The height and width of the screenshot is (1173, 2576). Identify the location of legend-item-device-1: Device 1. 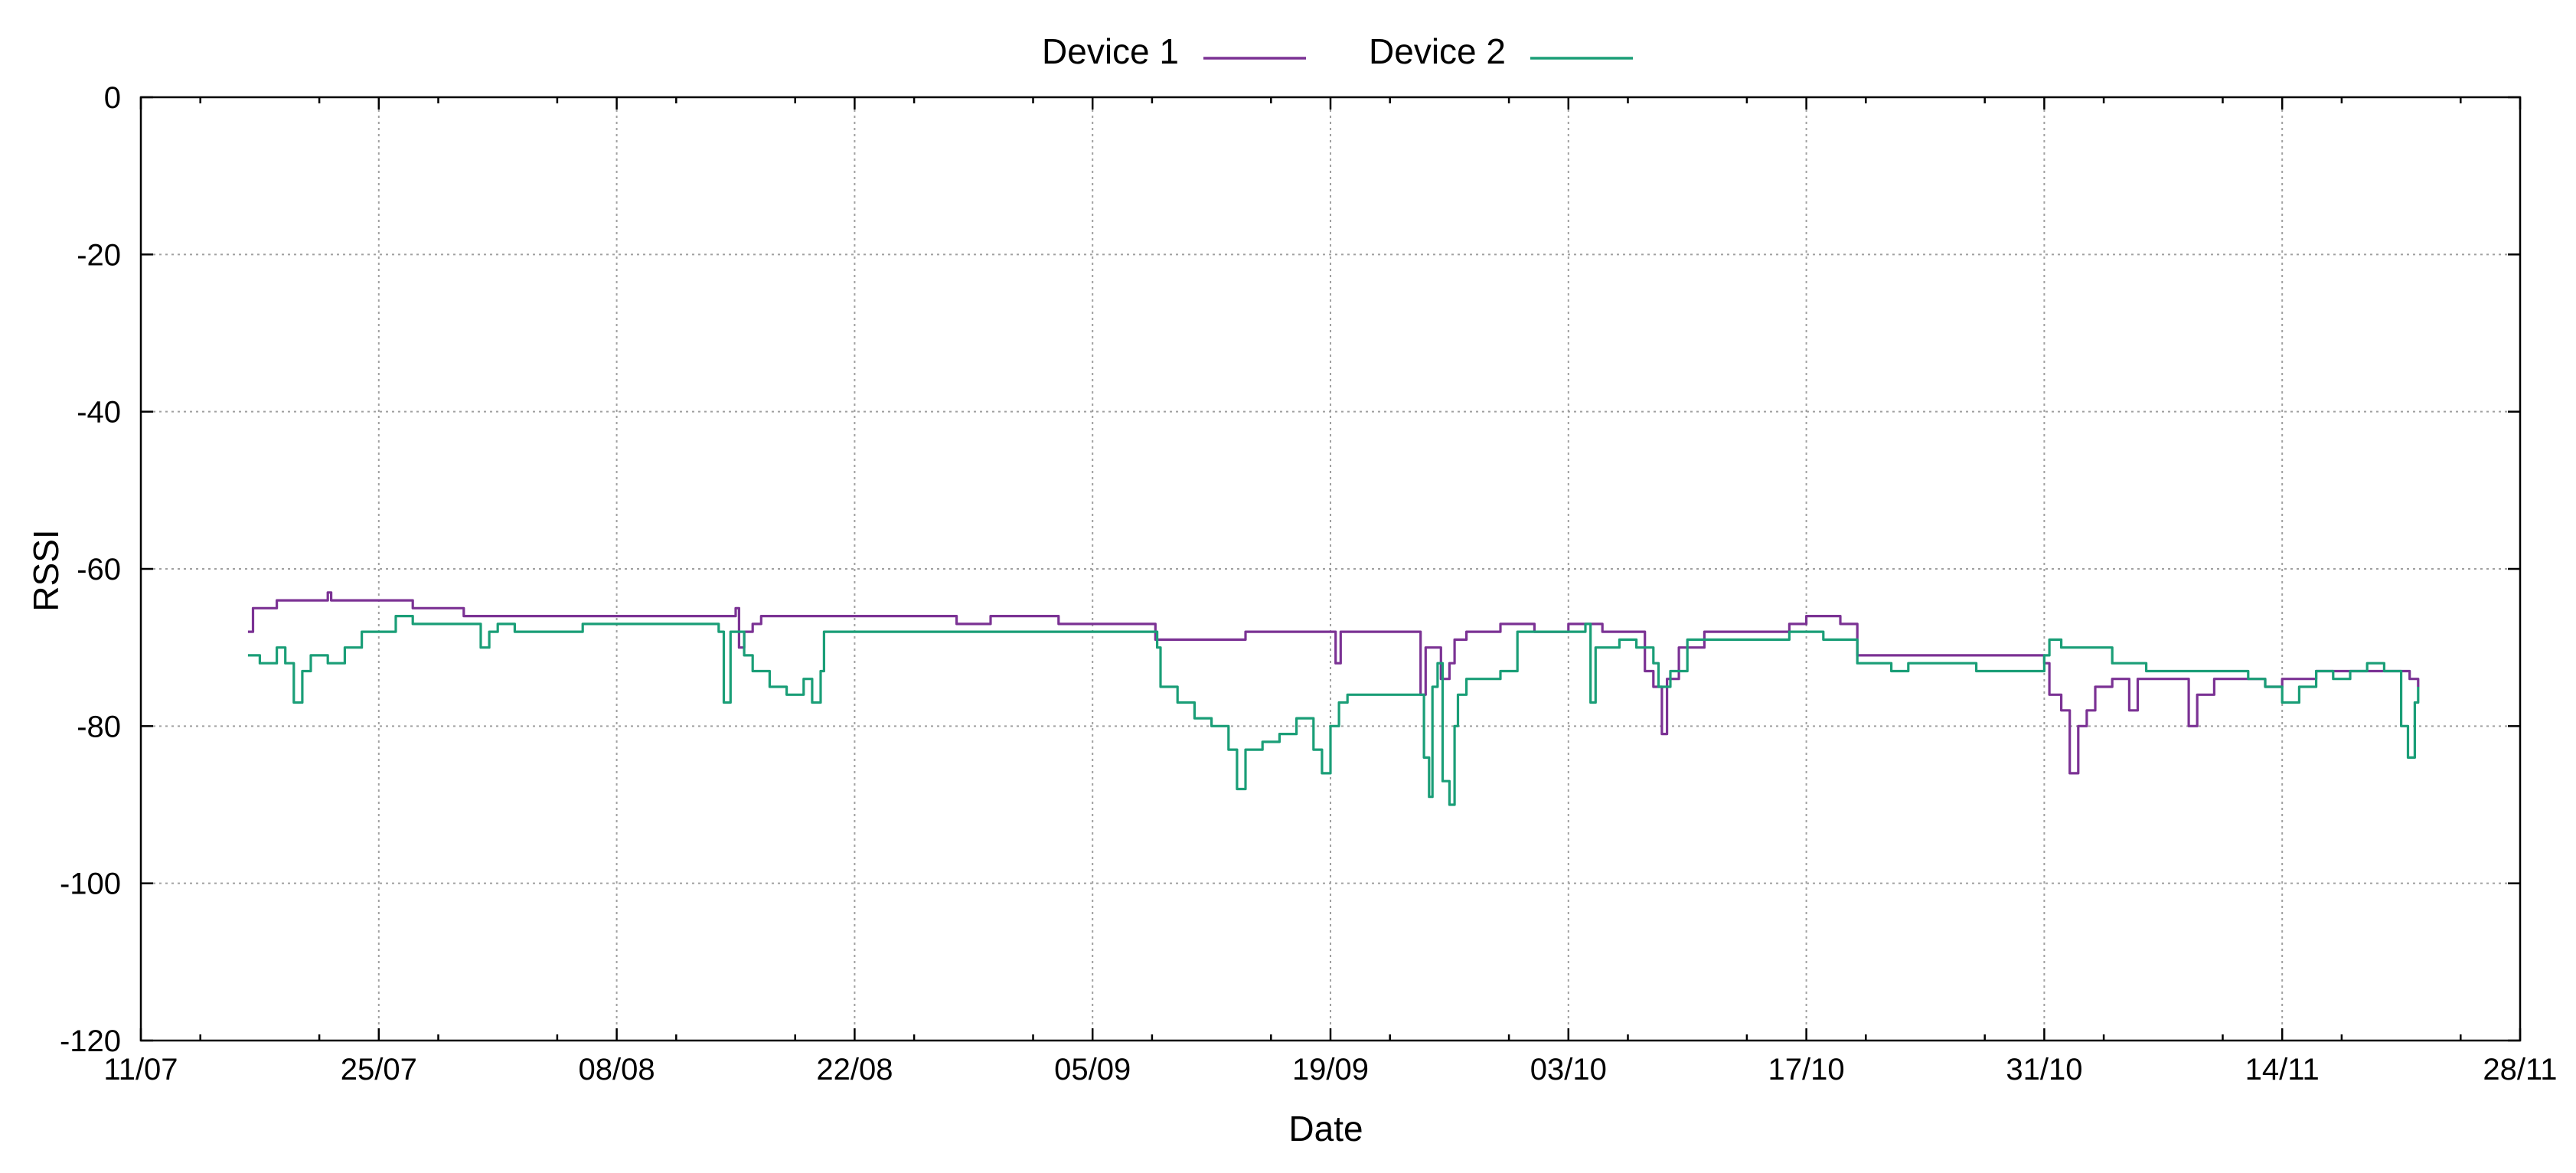
(1174, 51).